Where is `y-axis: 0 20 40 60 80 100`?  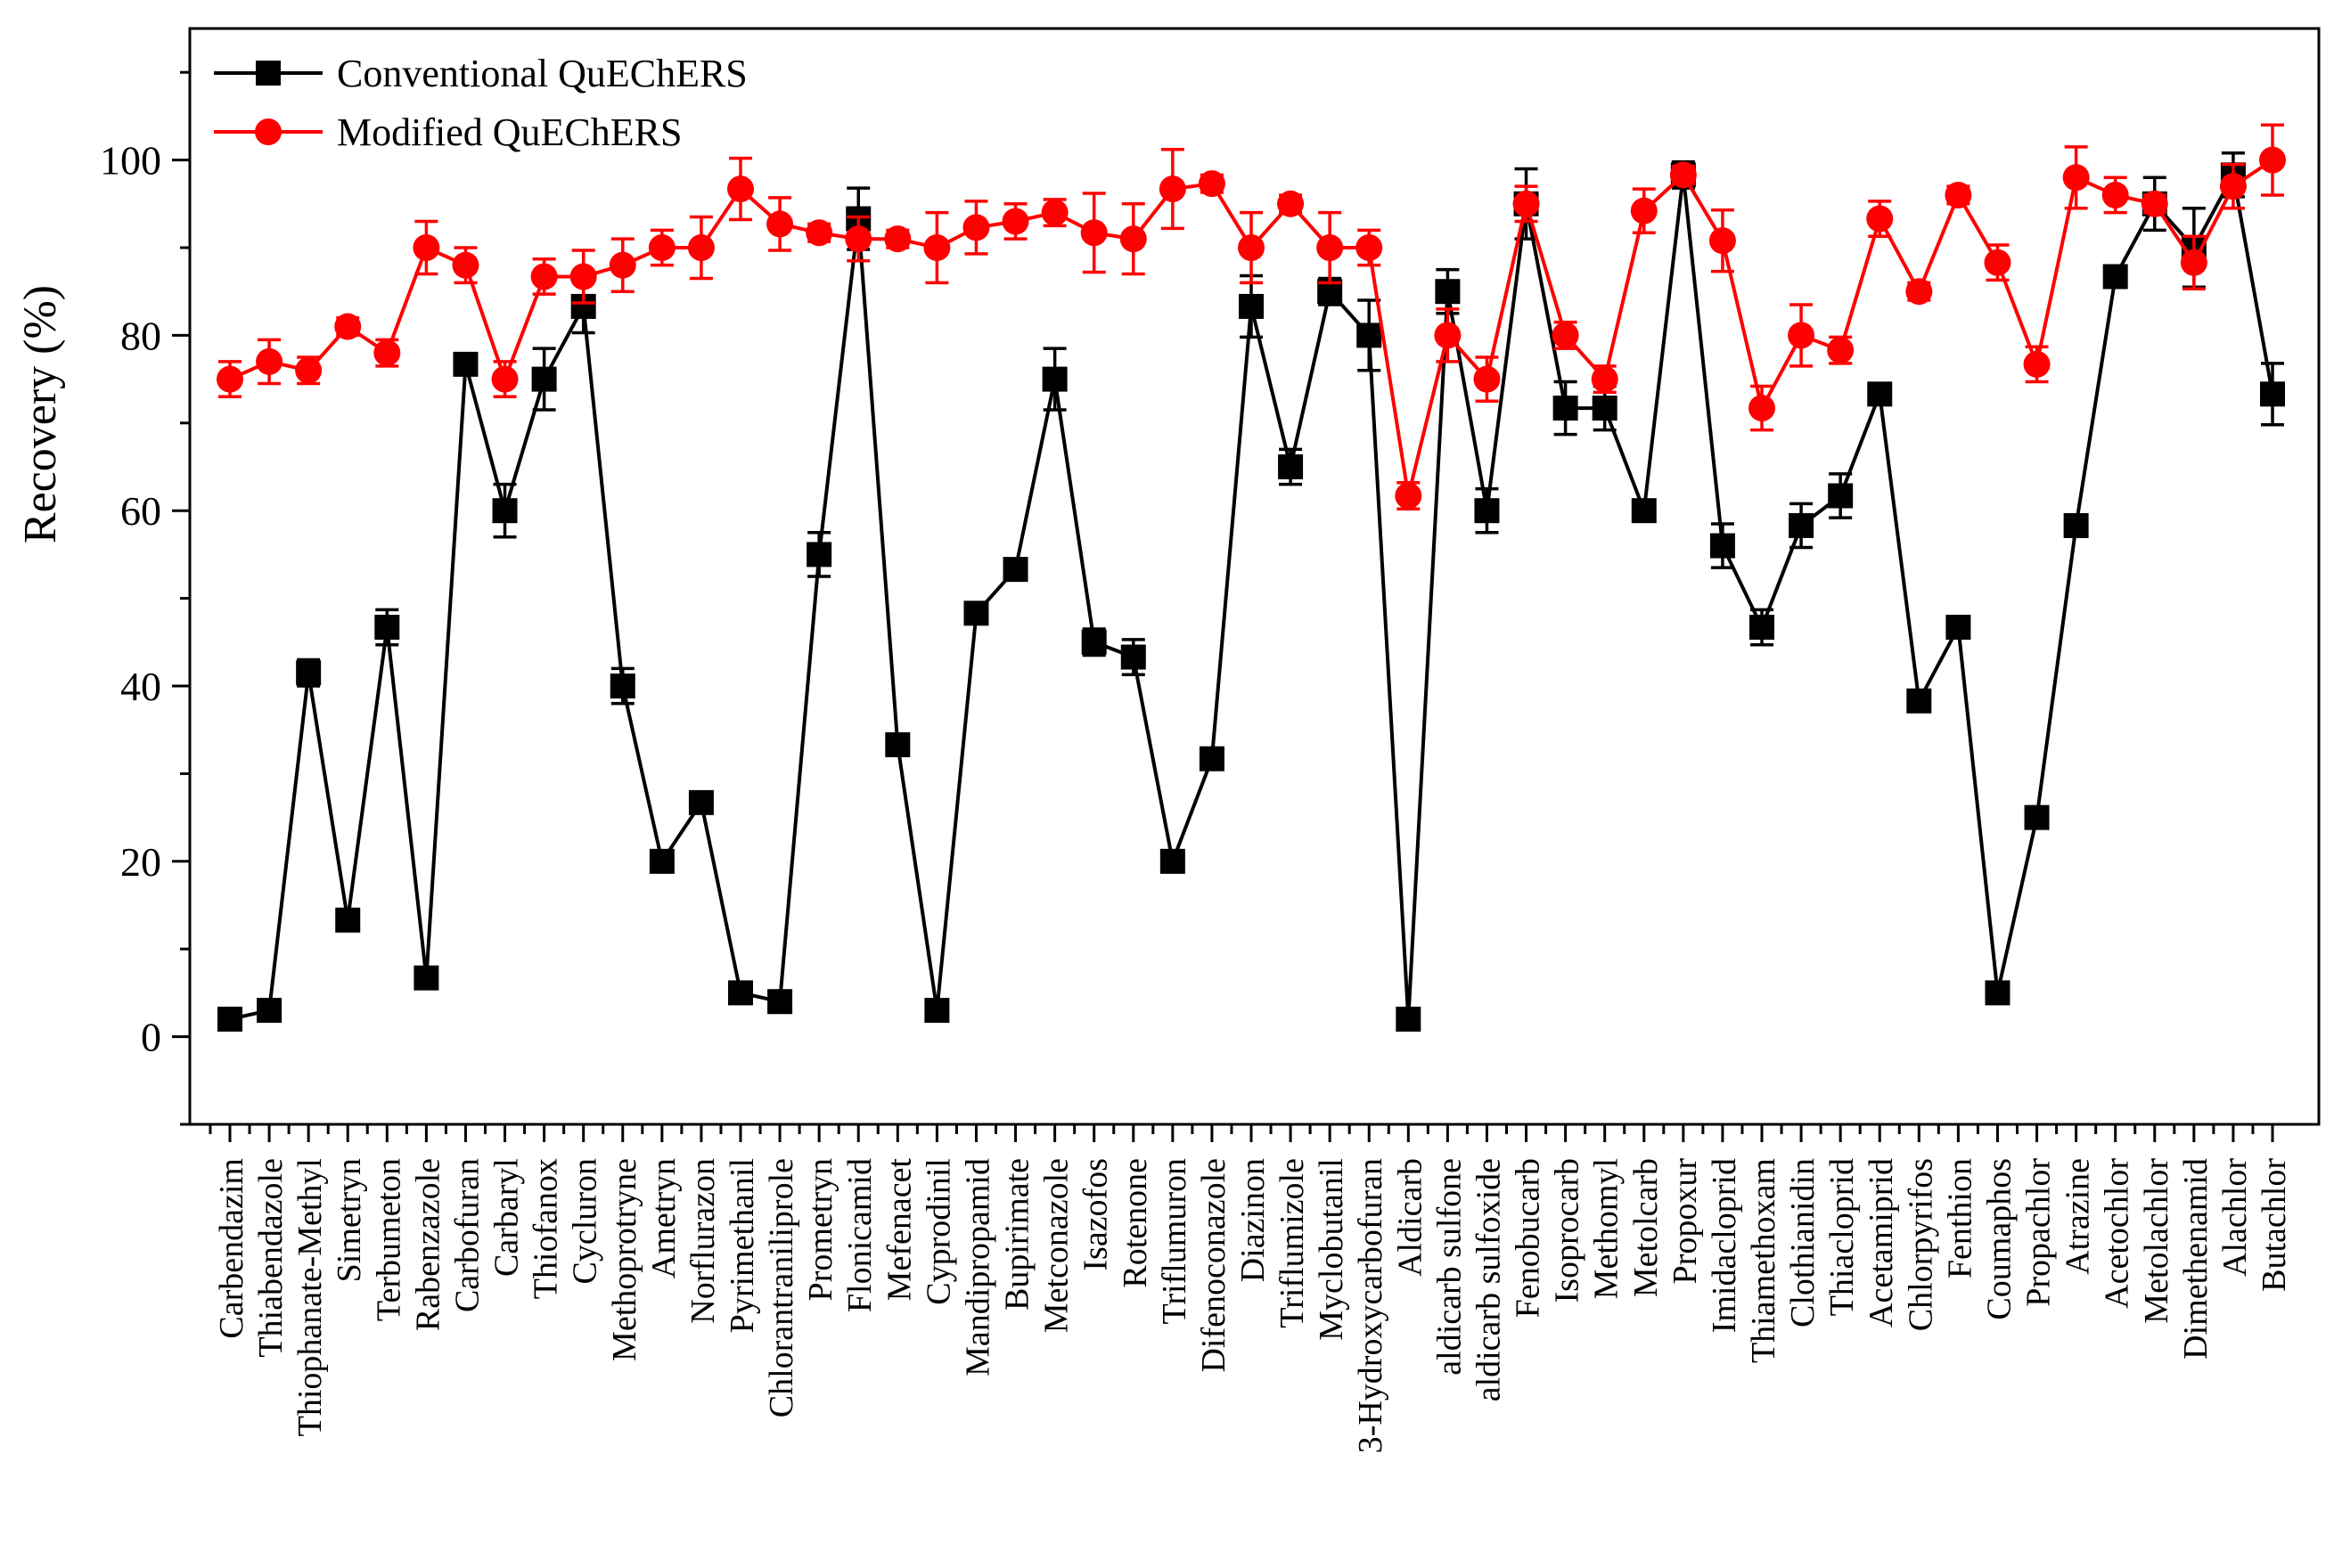
y-axis: 0 20 40 60 80 100 is located at coordinates (145, 598).